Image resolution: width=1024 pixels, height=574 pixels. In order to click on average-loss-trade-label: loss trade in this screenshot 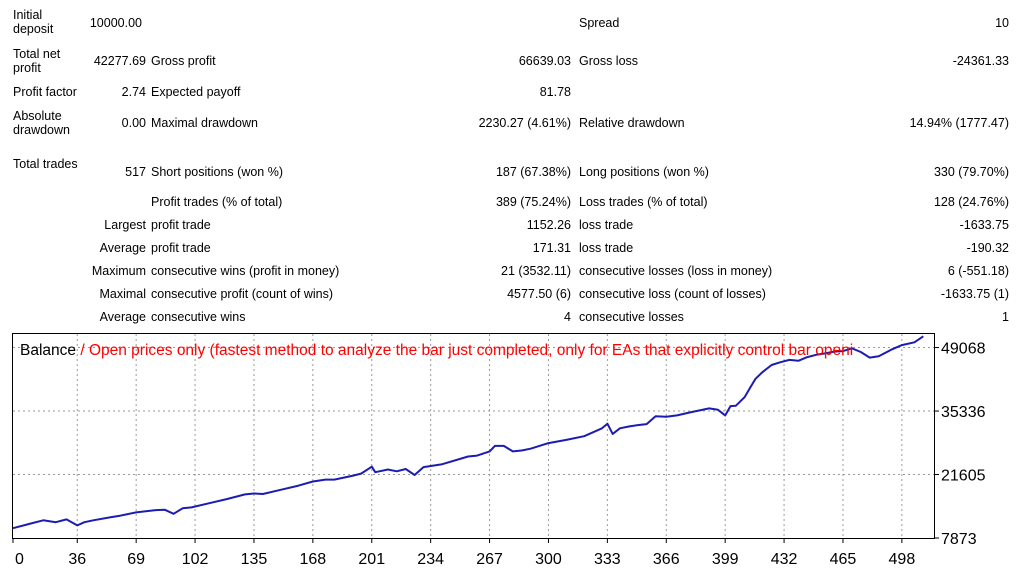, I will do `click(606, 248)`.